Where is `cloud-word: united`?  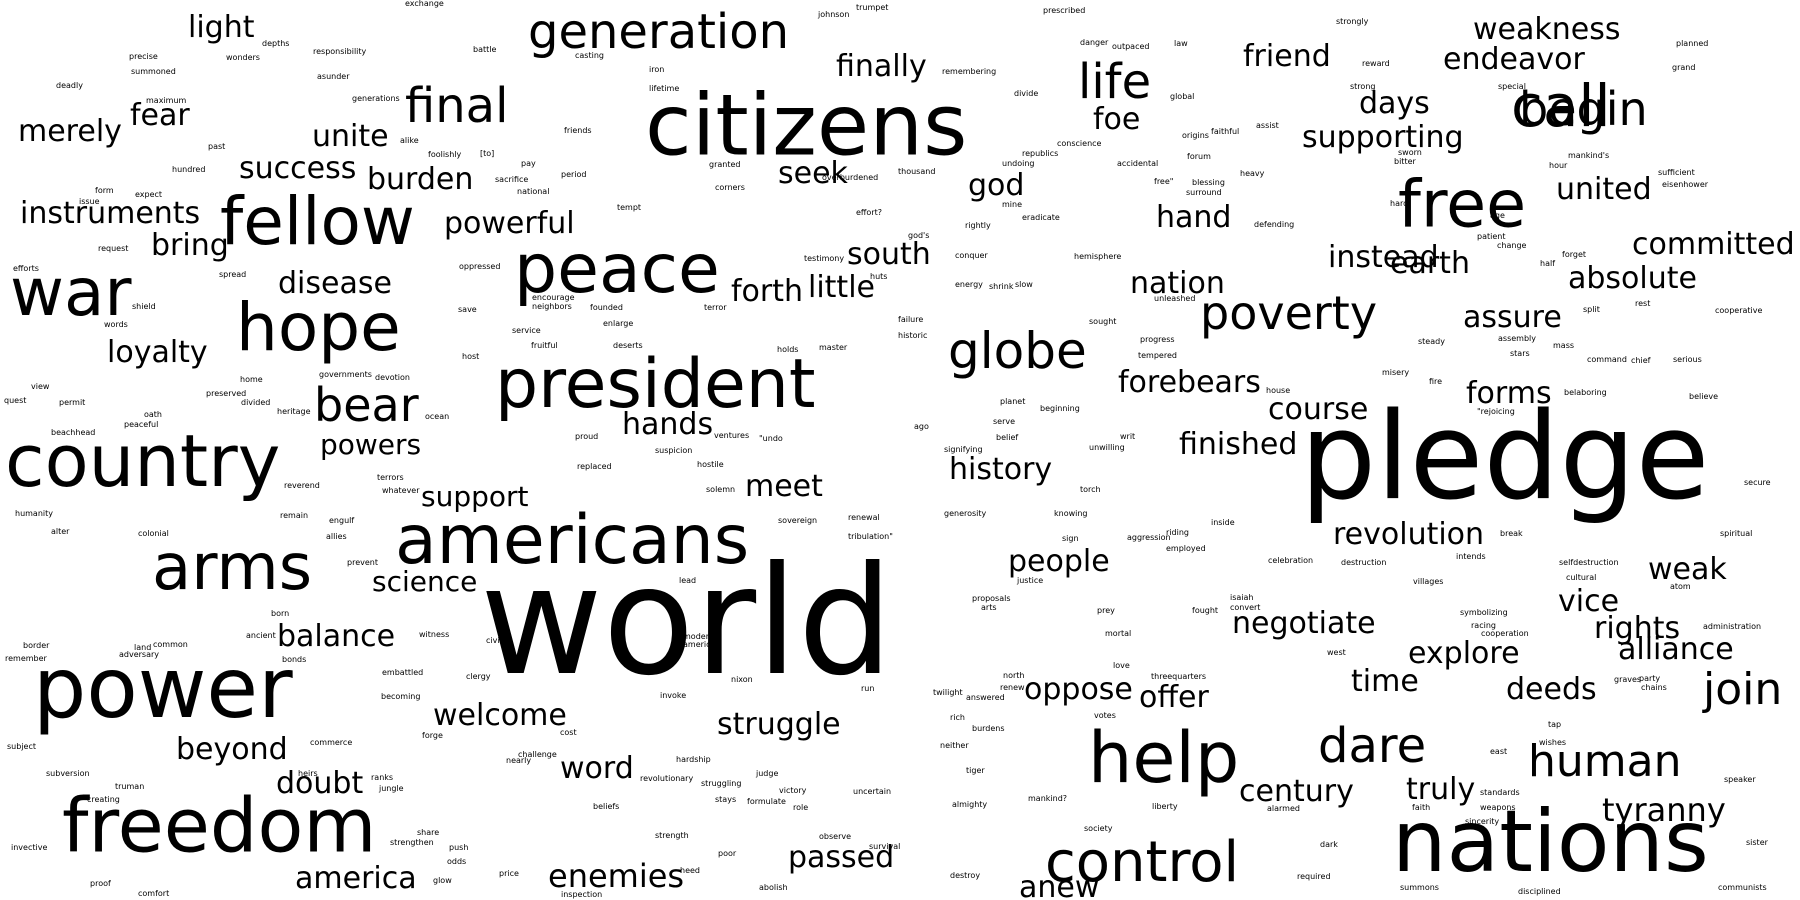 cloud-word: united is located at coordinates (1604, 189).